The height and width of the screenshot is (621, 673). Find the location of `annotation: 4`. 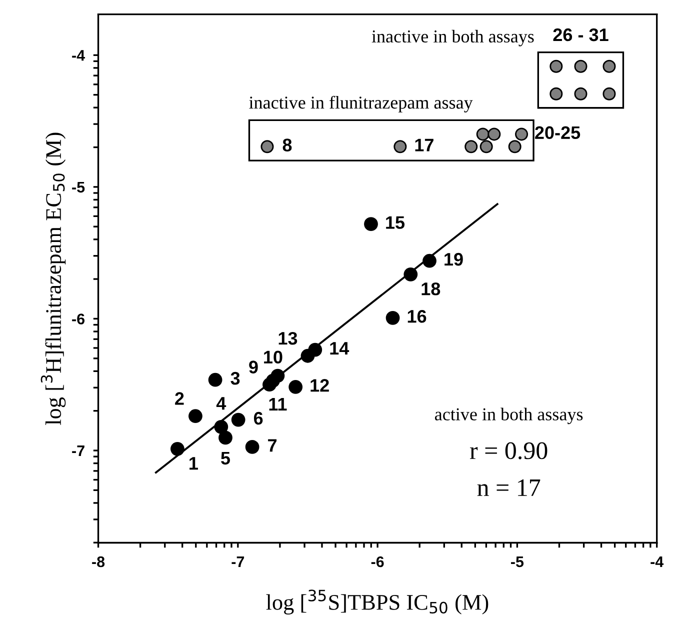

annotation: 4 is located at coordinates (221, 403).